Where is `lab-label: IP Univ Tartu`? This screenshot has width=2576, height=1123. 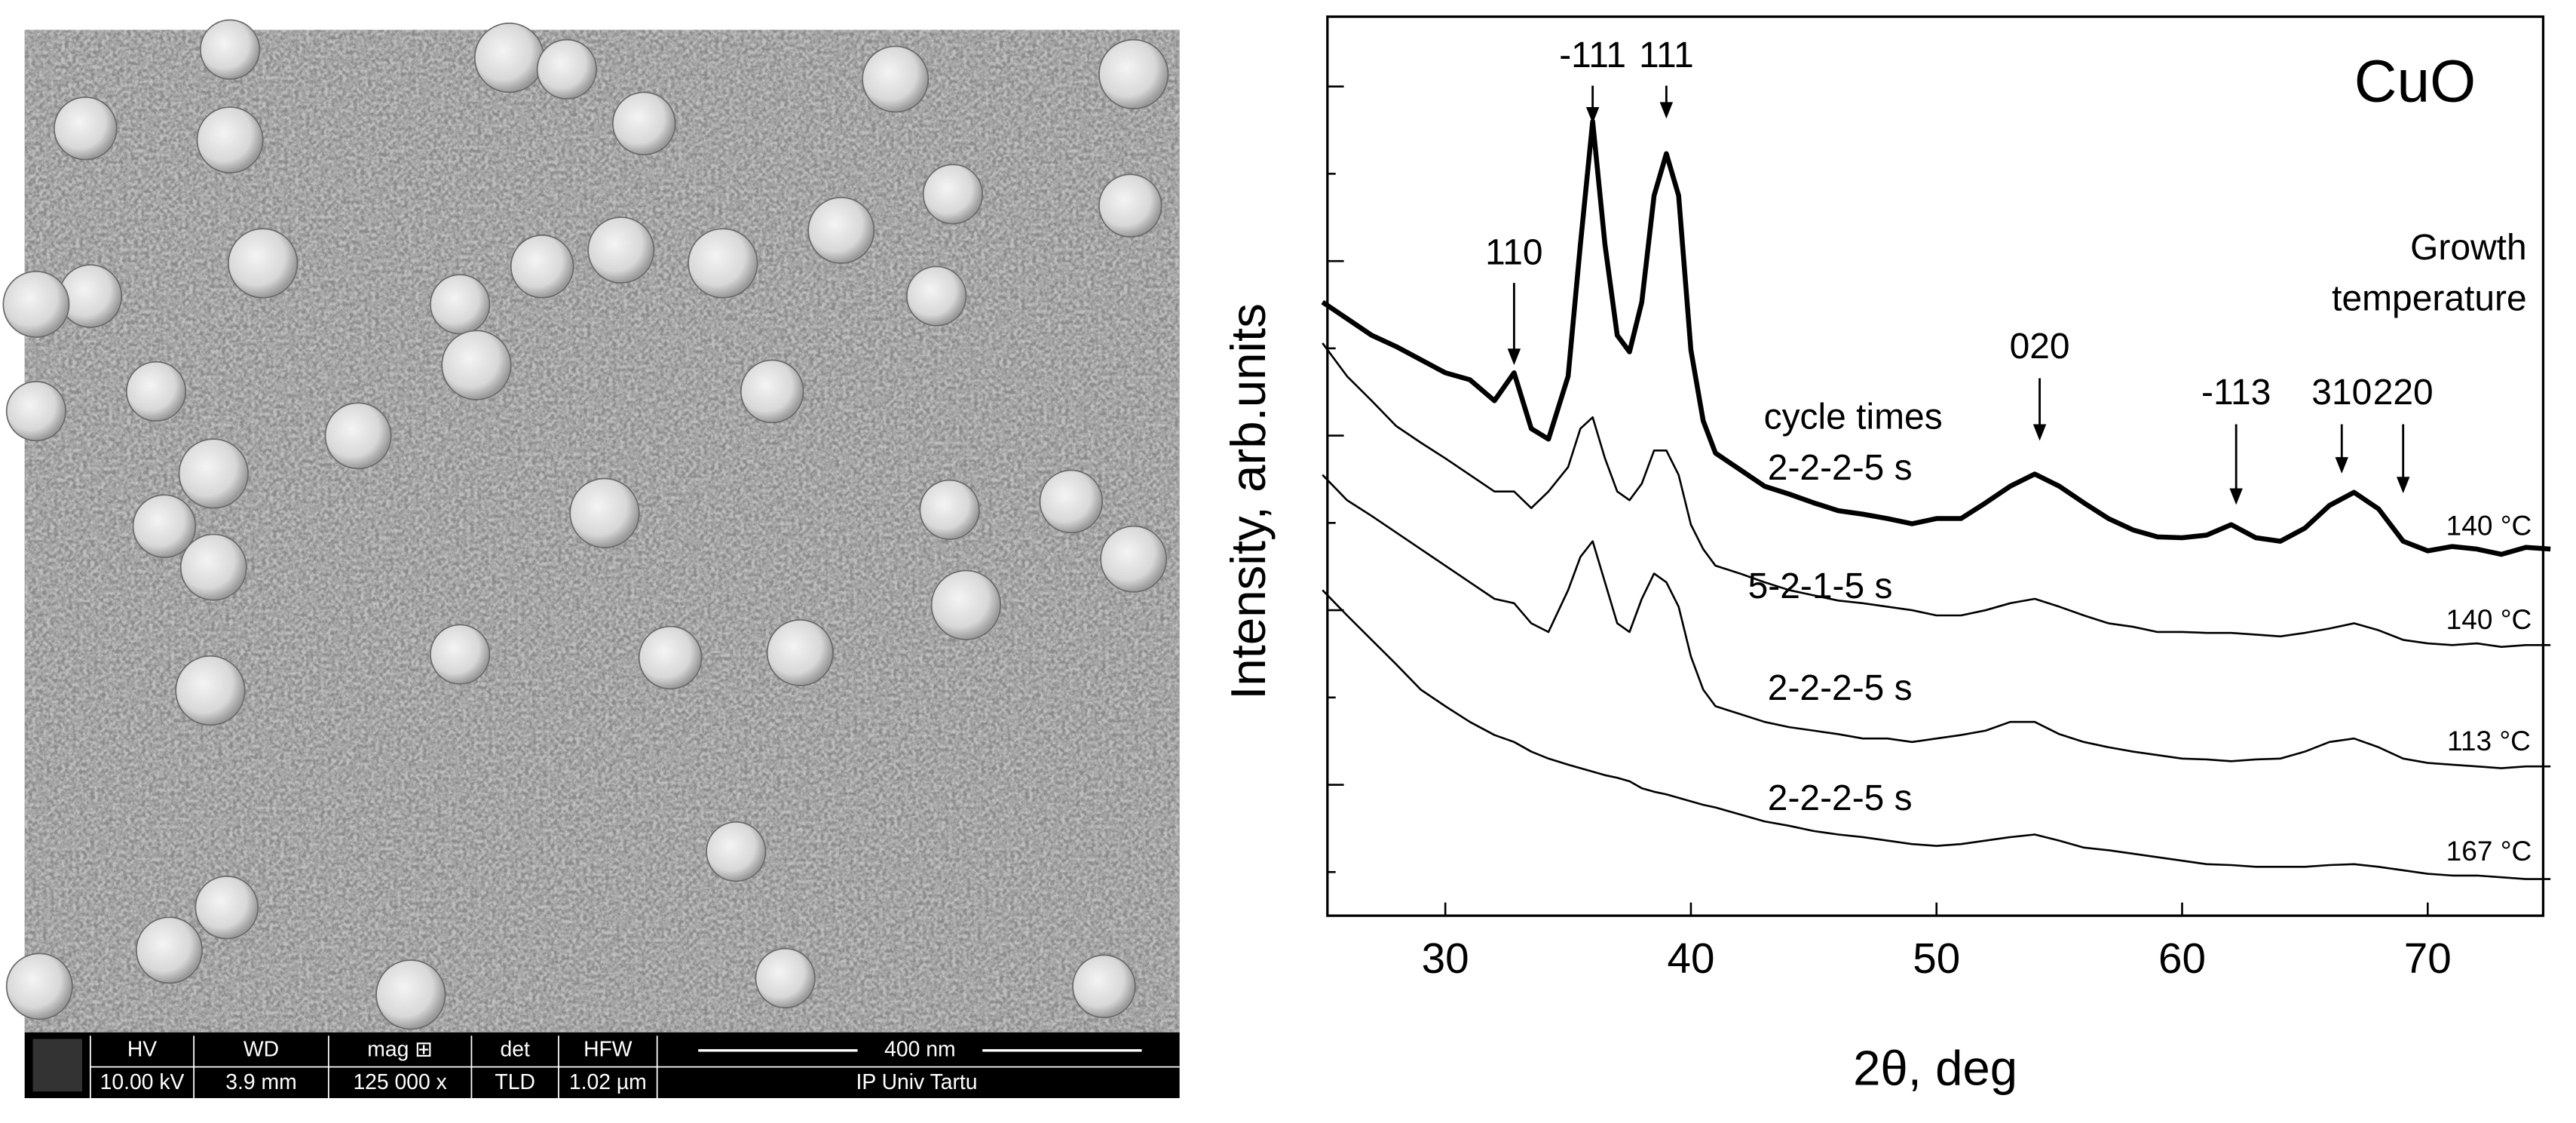 lab-label: IP Univ Tartu is located at coordinates (916, 1082).